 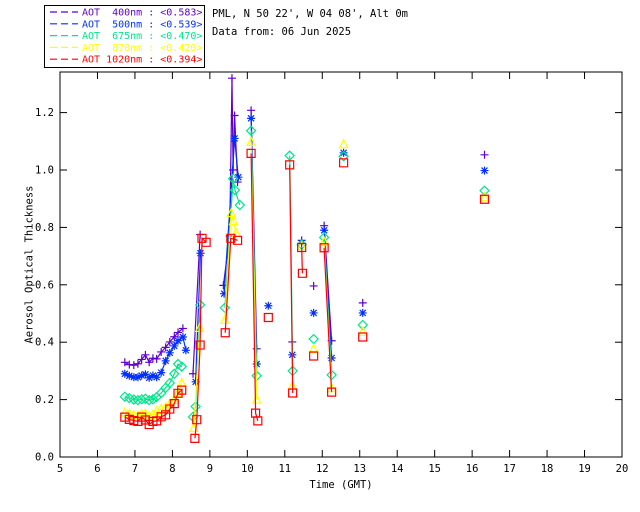 I want to click on y-axis-tick-label: 0.2, so click(x=44, y=400).